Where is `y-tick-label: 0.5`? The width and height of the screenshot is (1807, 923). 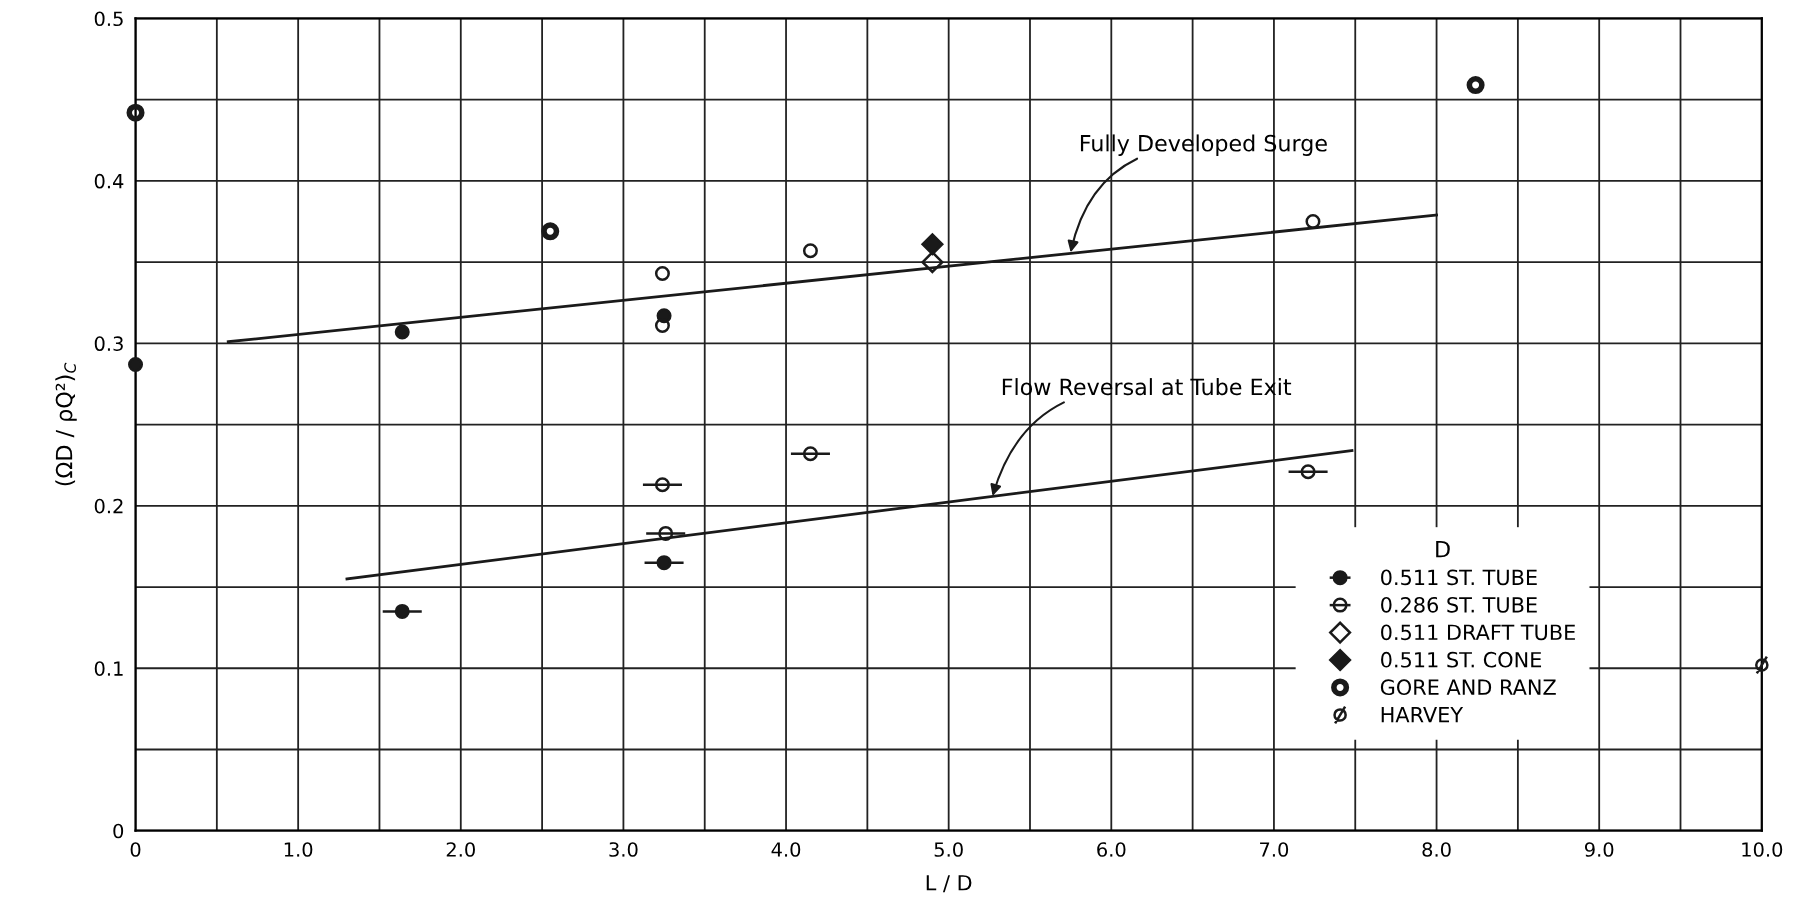 y-tick-label: 0.5 is located at coordinates (108, 19).